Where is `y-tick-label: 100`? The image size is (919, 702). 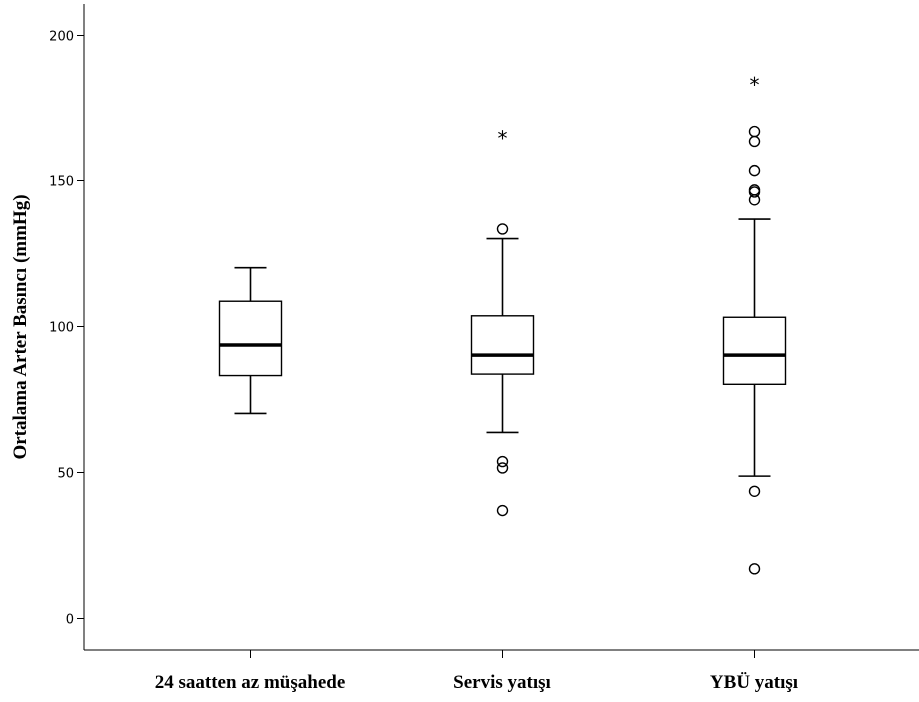 y-tick-label: 100 is located at coordinates (61, 328).